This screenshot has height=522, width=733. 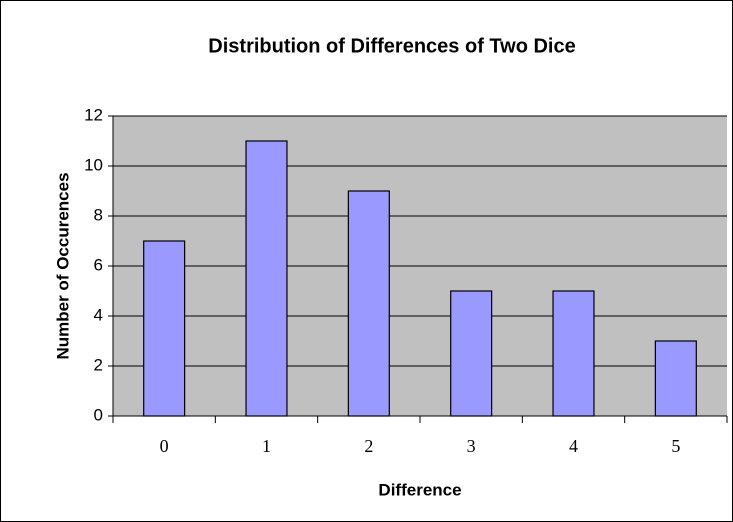 What do you see at coordinates (98, 314) in the screenshot?
I see `y-tick-label: 4` at bounding box center [98, 314].